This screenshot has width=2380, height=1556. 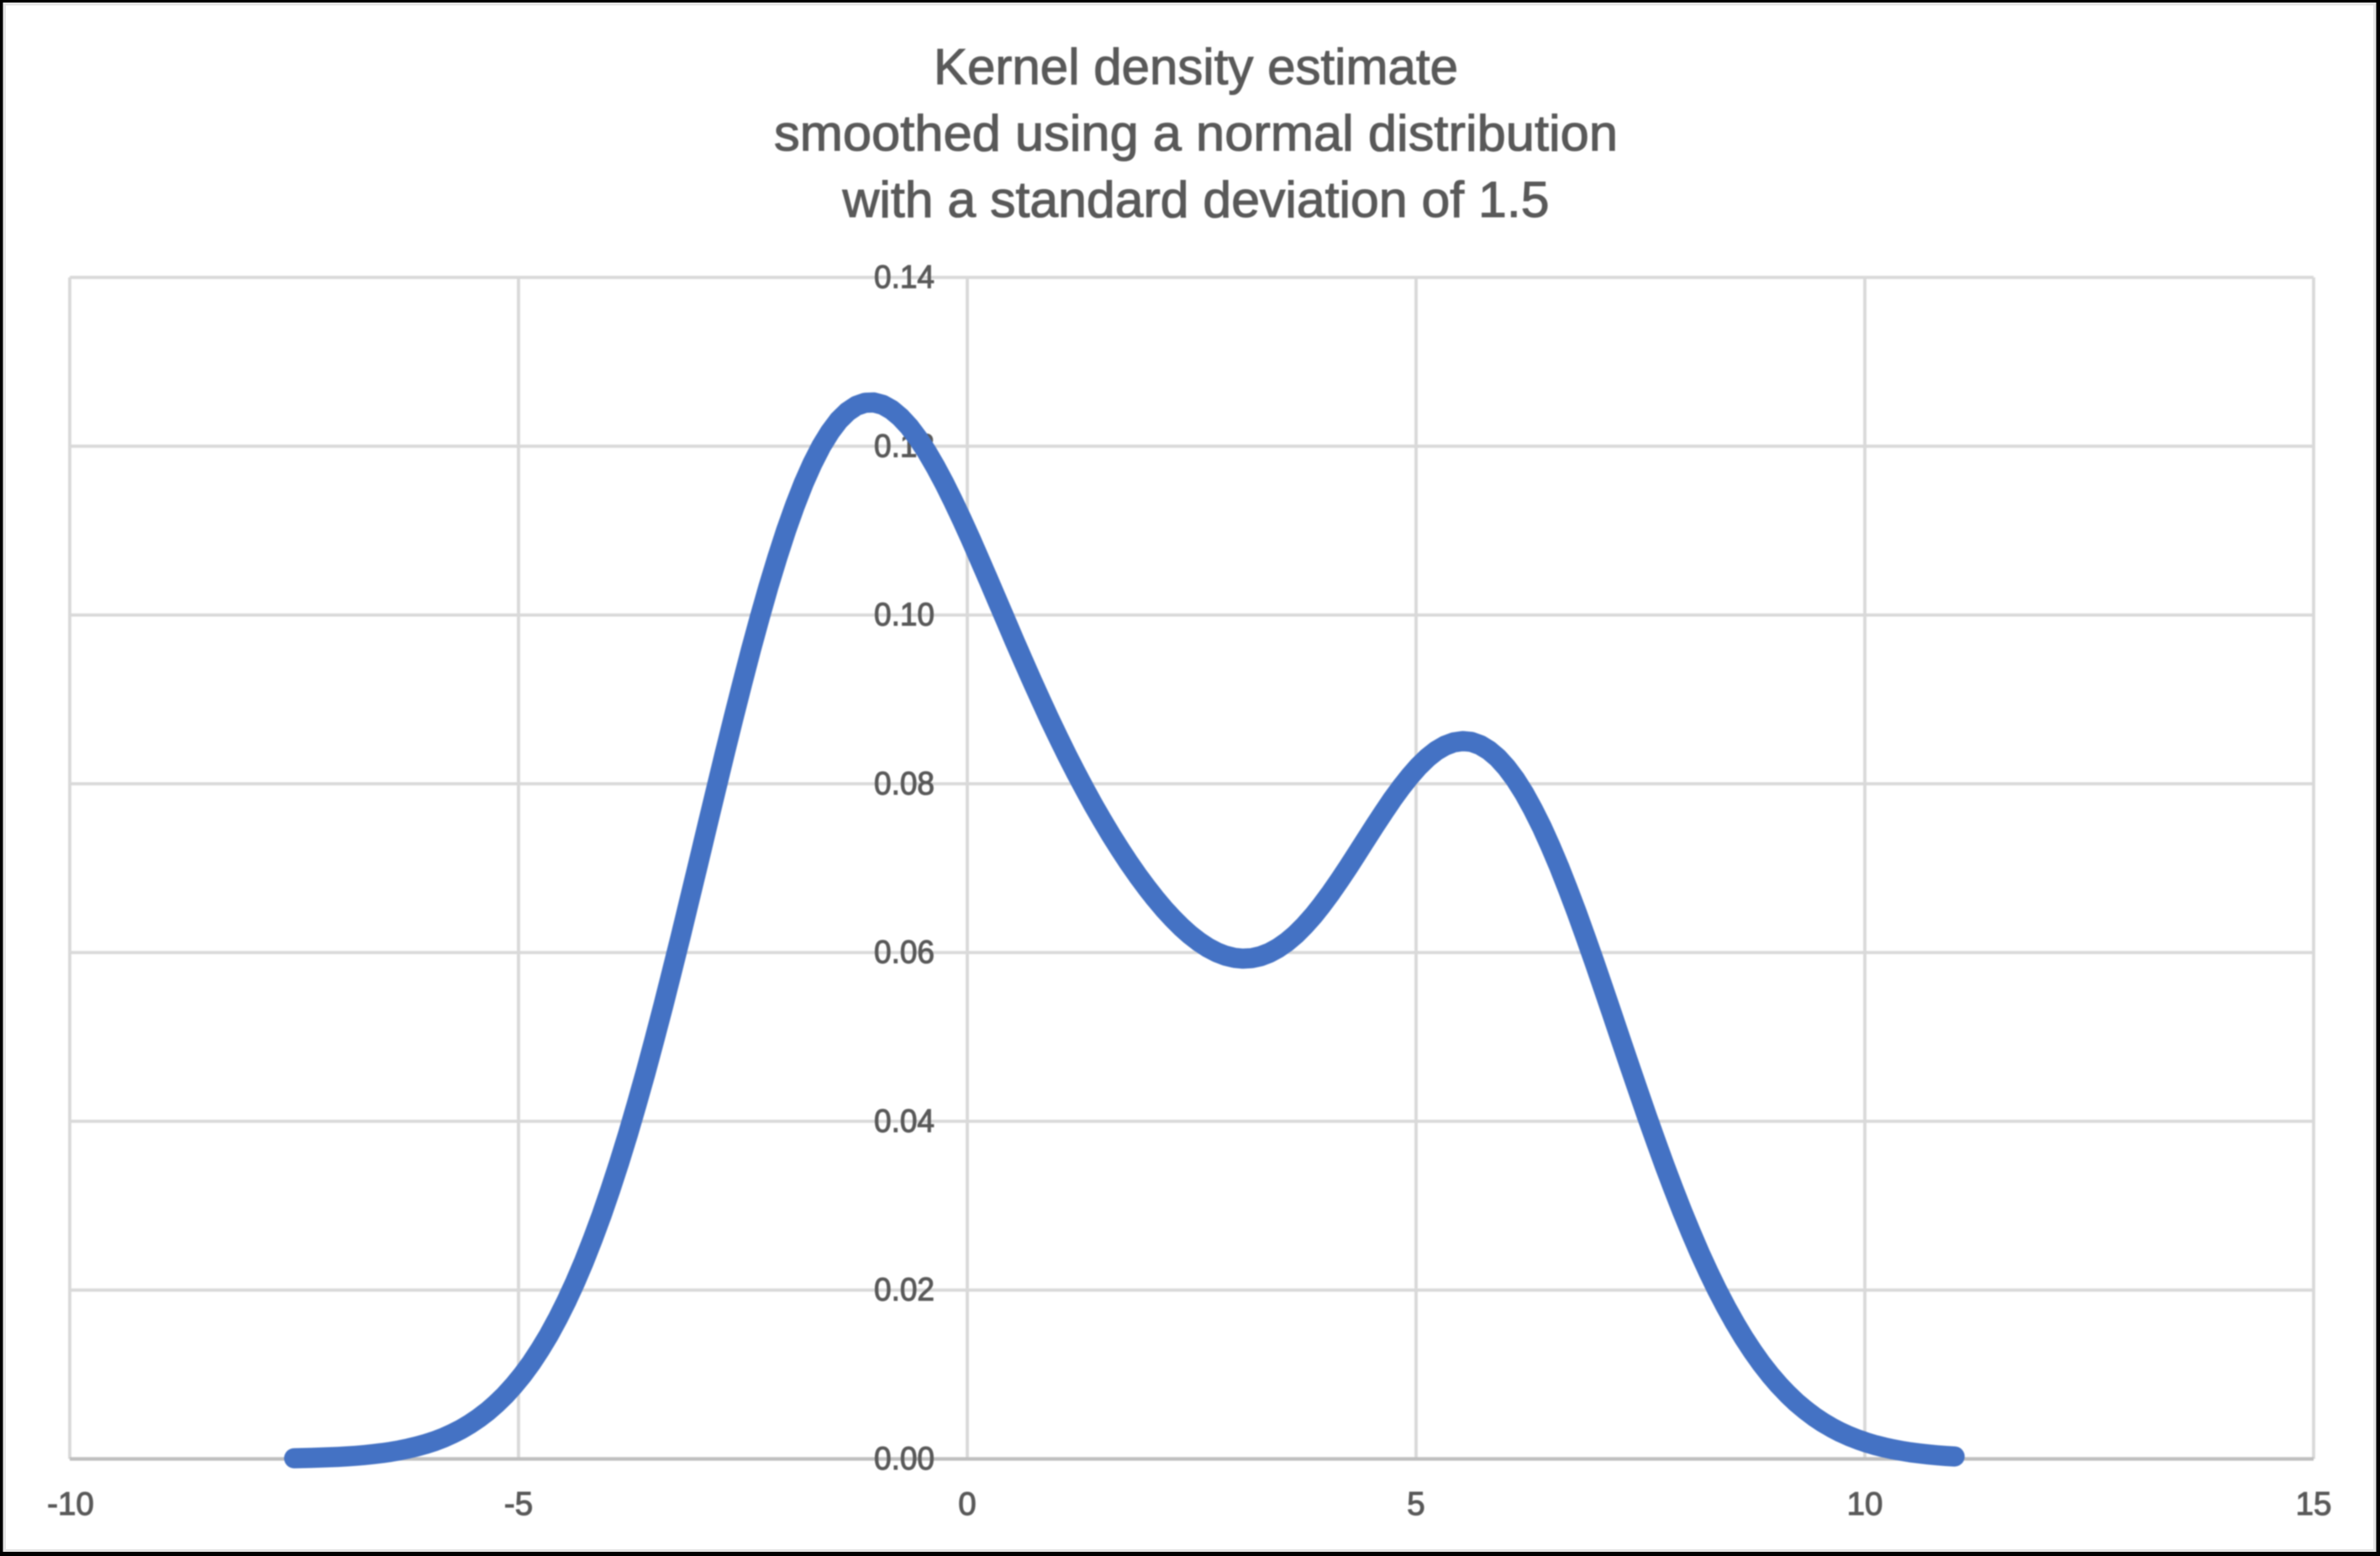 I want to click on svg-text: 0.06, so click(x=905, y=953).